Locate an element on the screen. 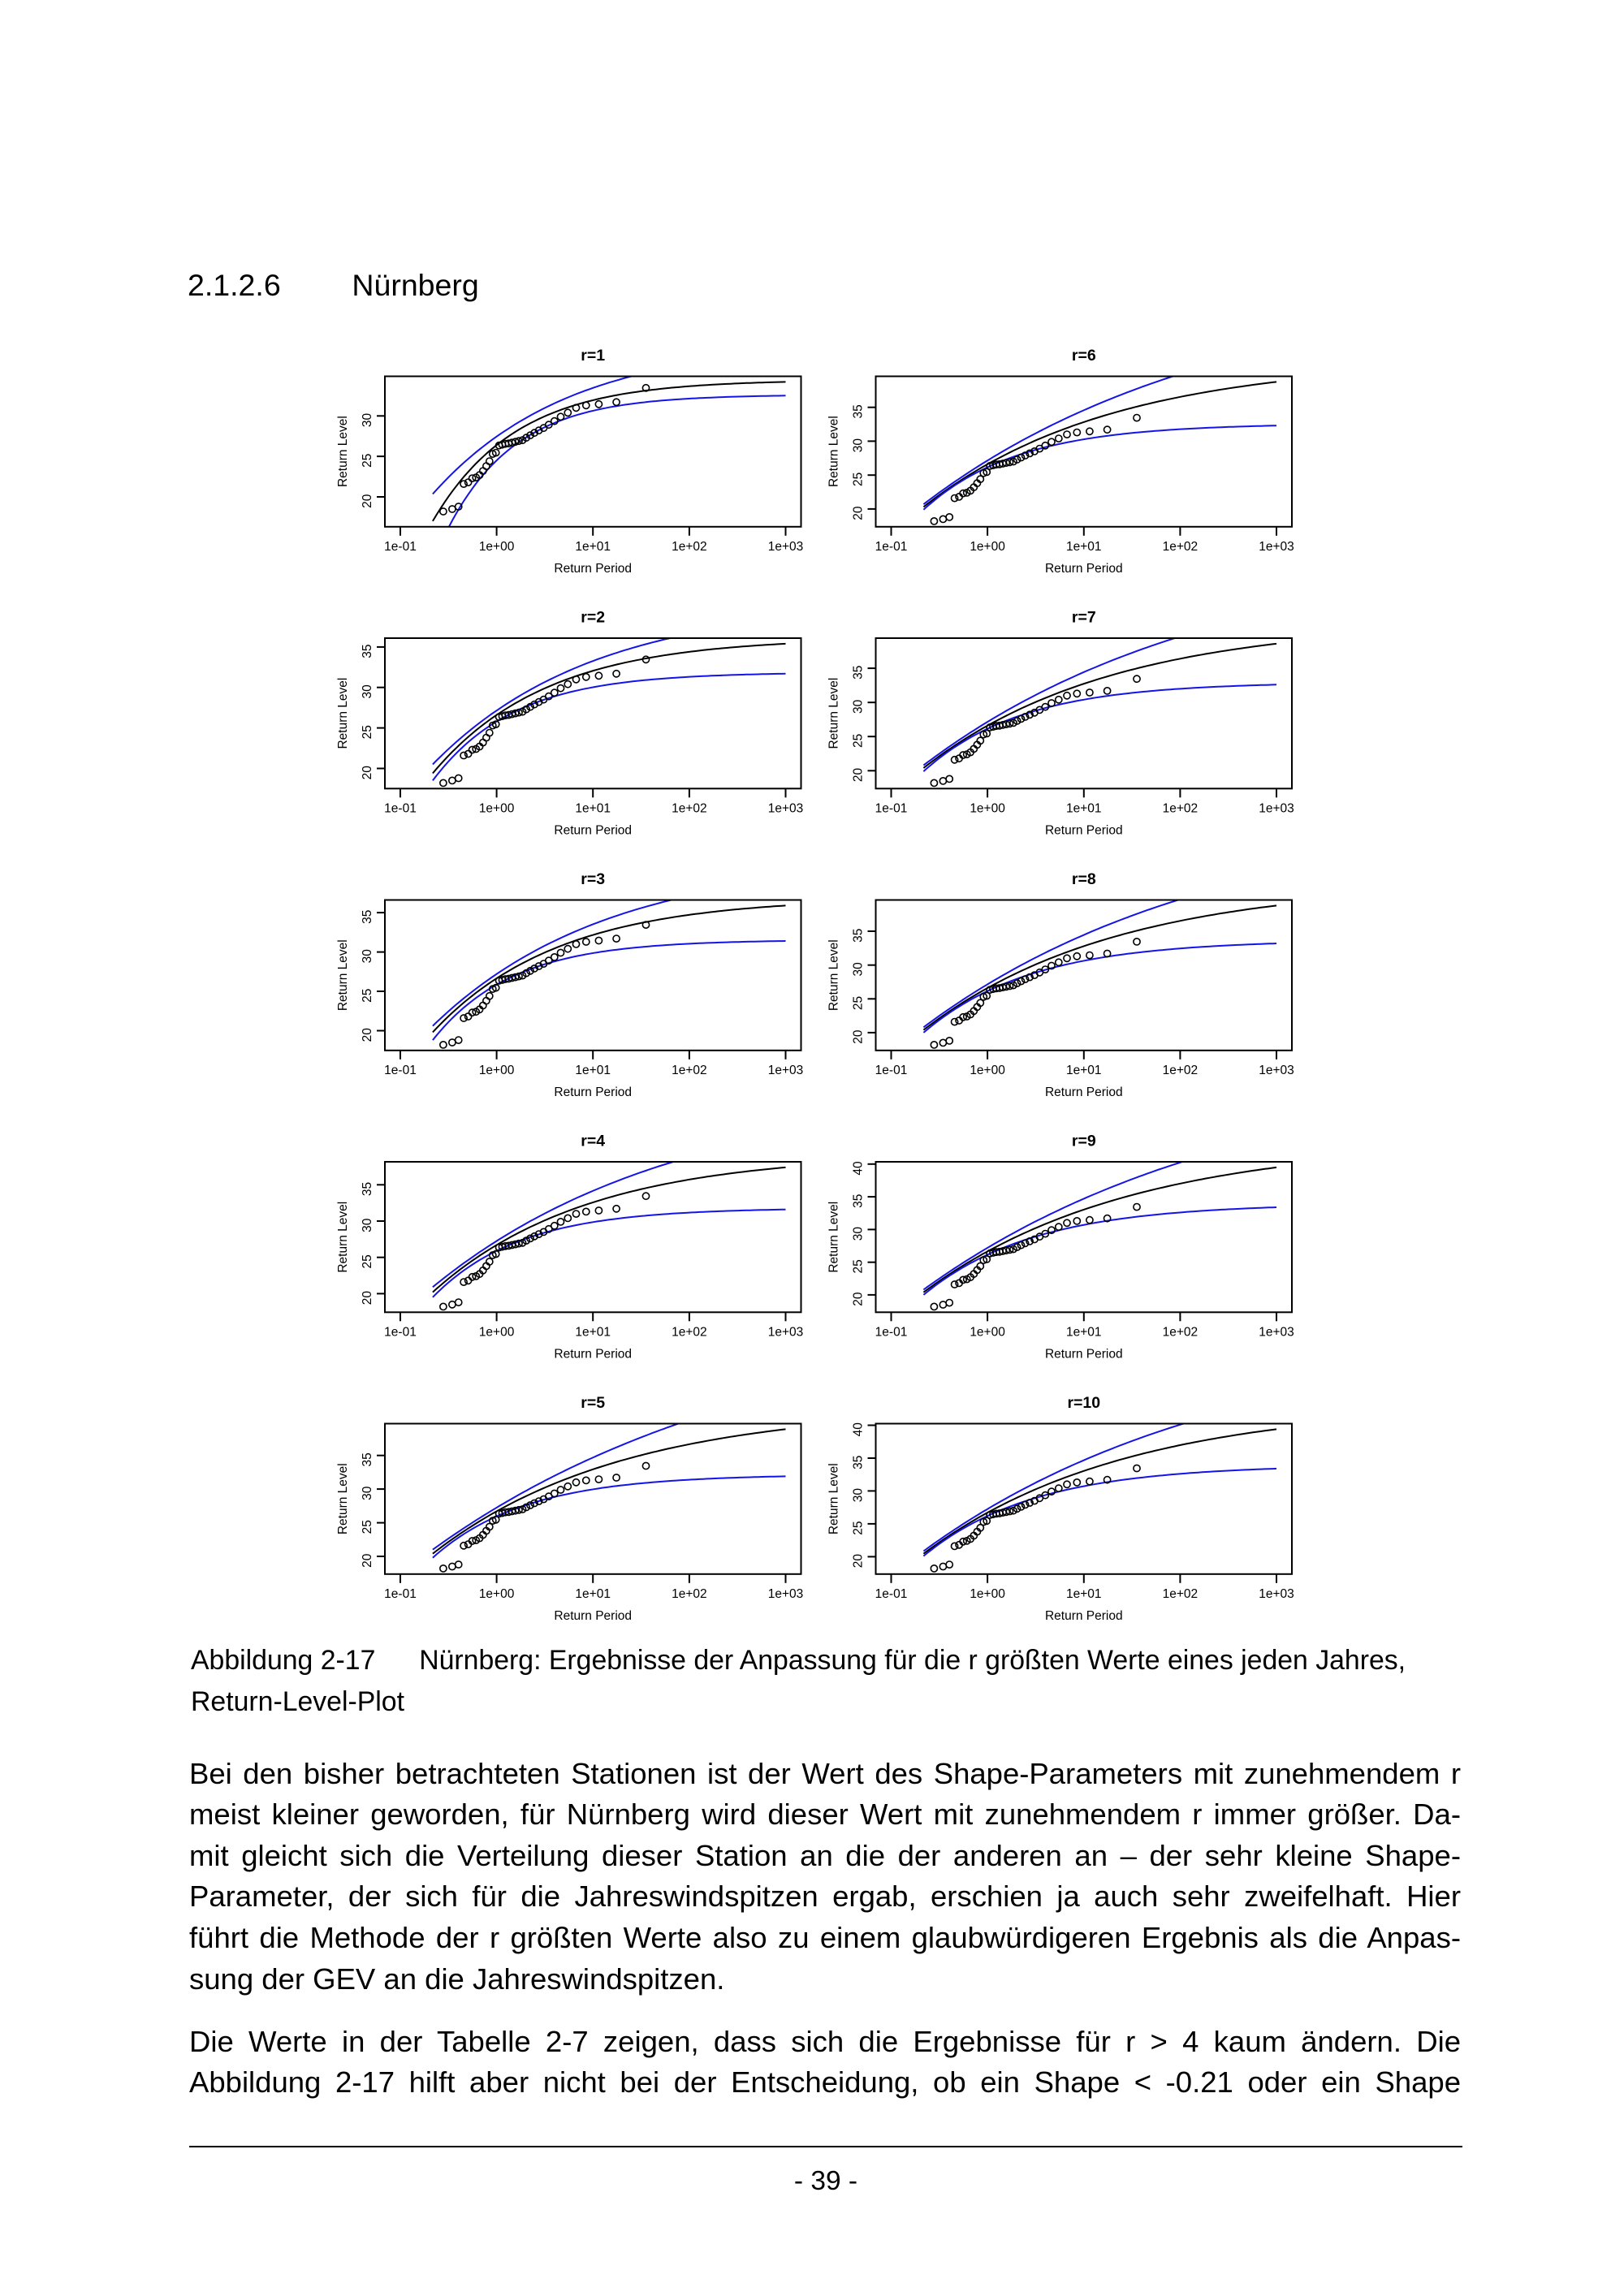  svg-text: r=1 is located at coordinates (593, 356).